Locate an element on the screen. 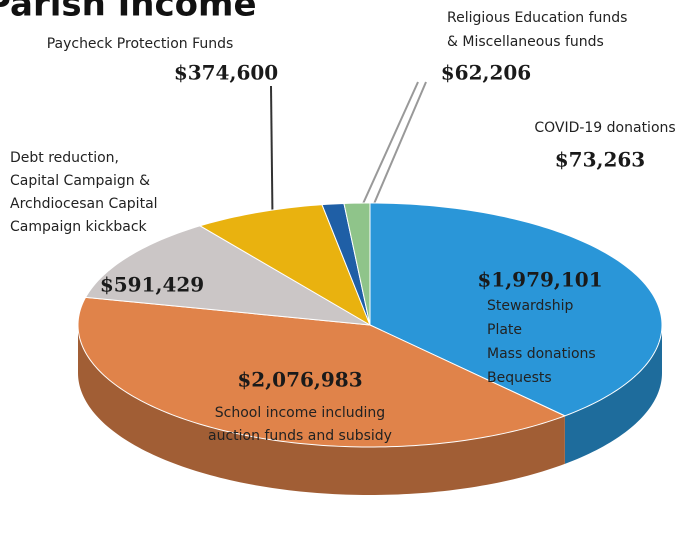 This screenshot has height=551, width=696. category-label: COVID-19 donations is located at coordinates (604, 128).